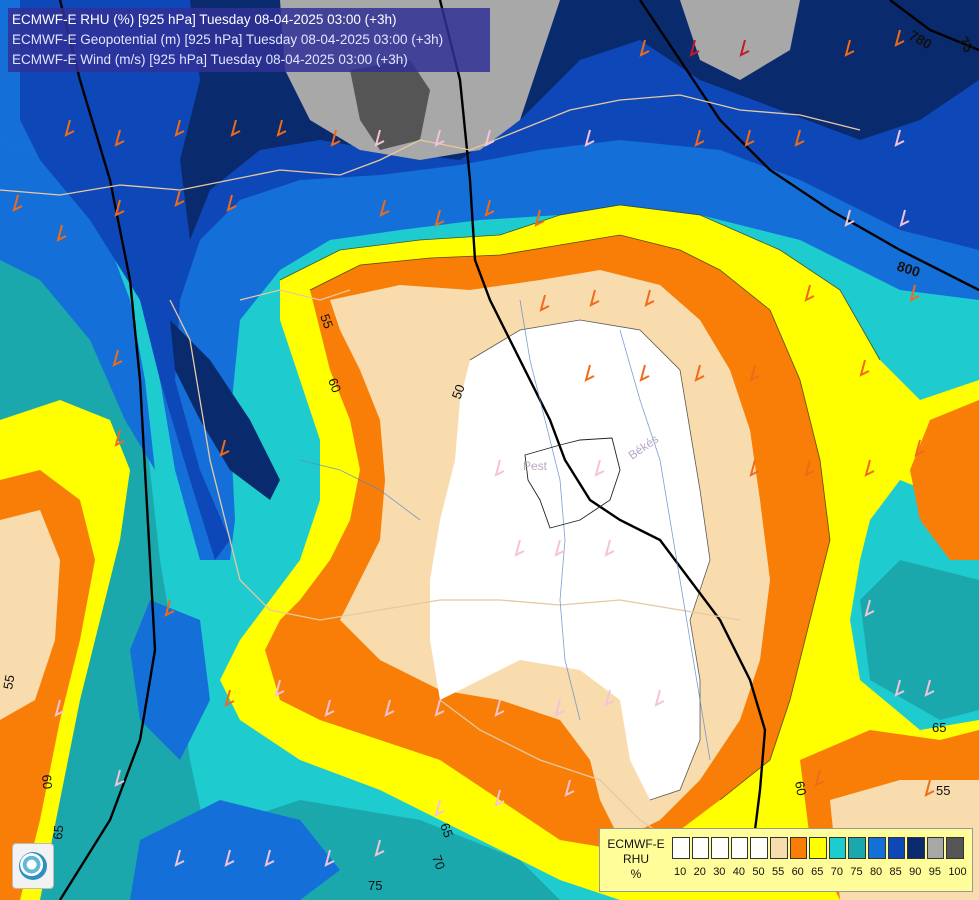 The image size is (979, 900). What do you see at coordinates (876, 872) in the screenshot?
I see `legend-tick-label: 80` at bounding box center [876, 872].